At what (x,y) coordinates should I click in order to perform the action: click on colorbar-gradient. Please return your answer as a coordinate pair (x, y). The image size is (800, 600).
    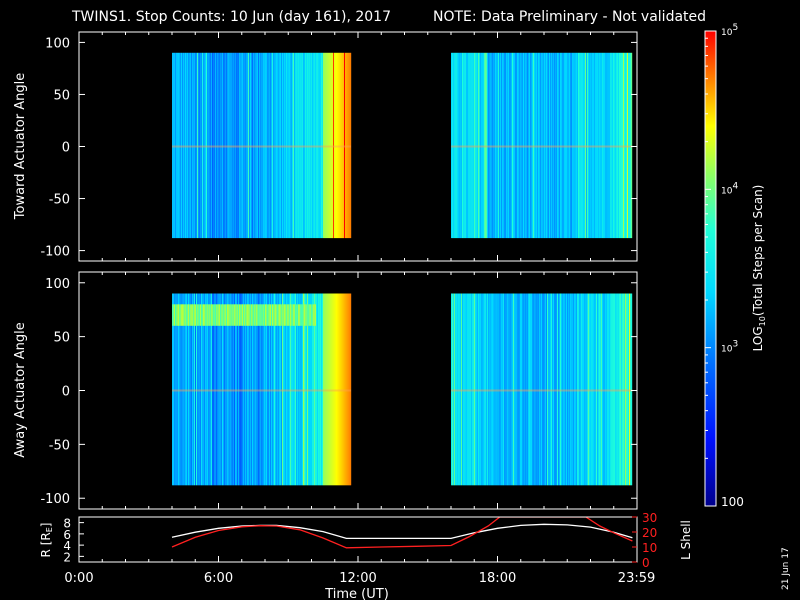
    Looking at the image, I should click on (710, 268).